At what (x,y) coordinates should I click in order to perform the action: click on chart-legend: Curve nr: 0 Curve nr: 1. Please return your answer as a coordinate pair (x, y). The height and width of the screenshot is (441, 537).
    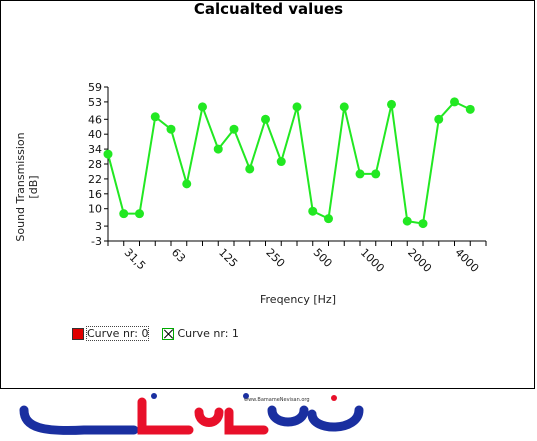
    Looking at the image, I should click on (155, 333).